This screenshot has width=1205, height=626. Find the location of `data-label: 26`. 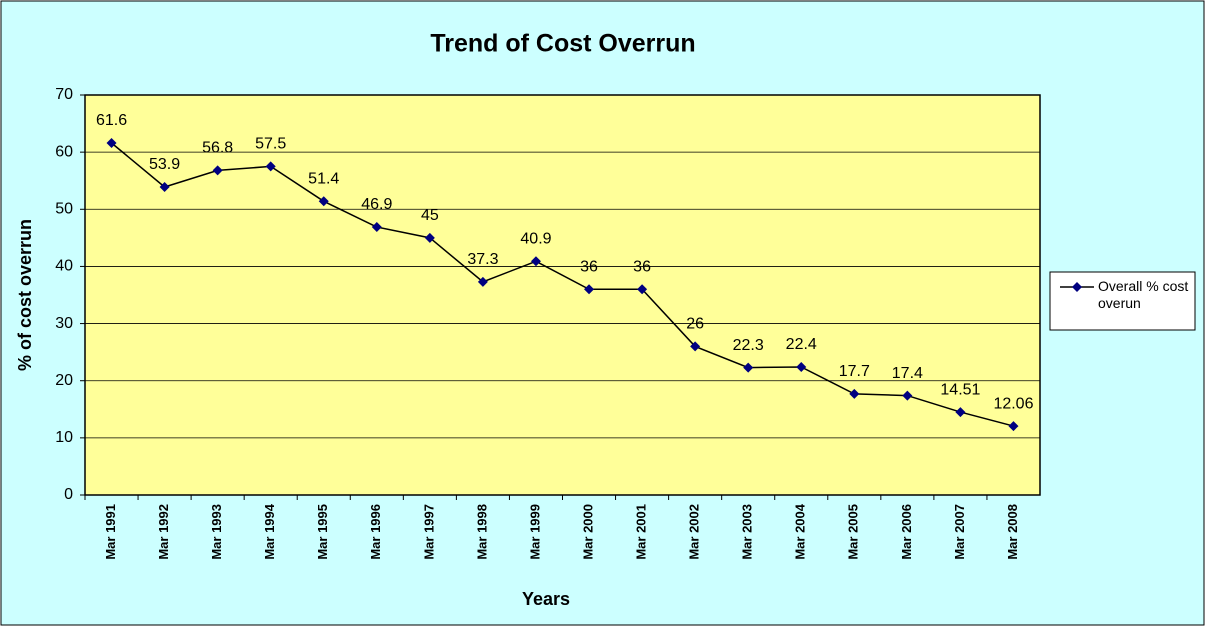

data-label: 26 is located at coordinates (695, 324).